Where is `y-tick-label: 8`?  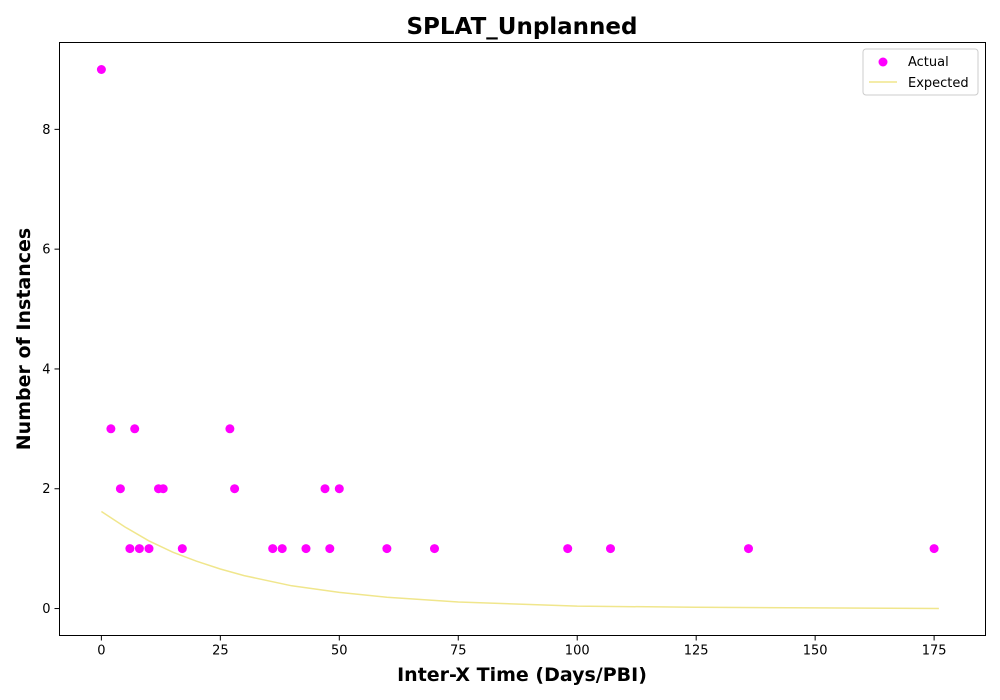
y-tick-label: 8 is located at coordinates (46, 130).